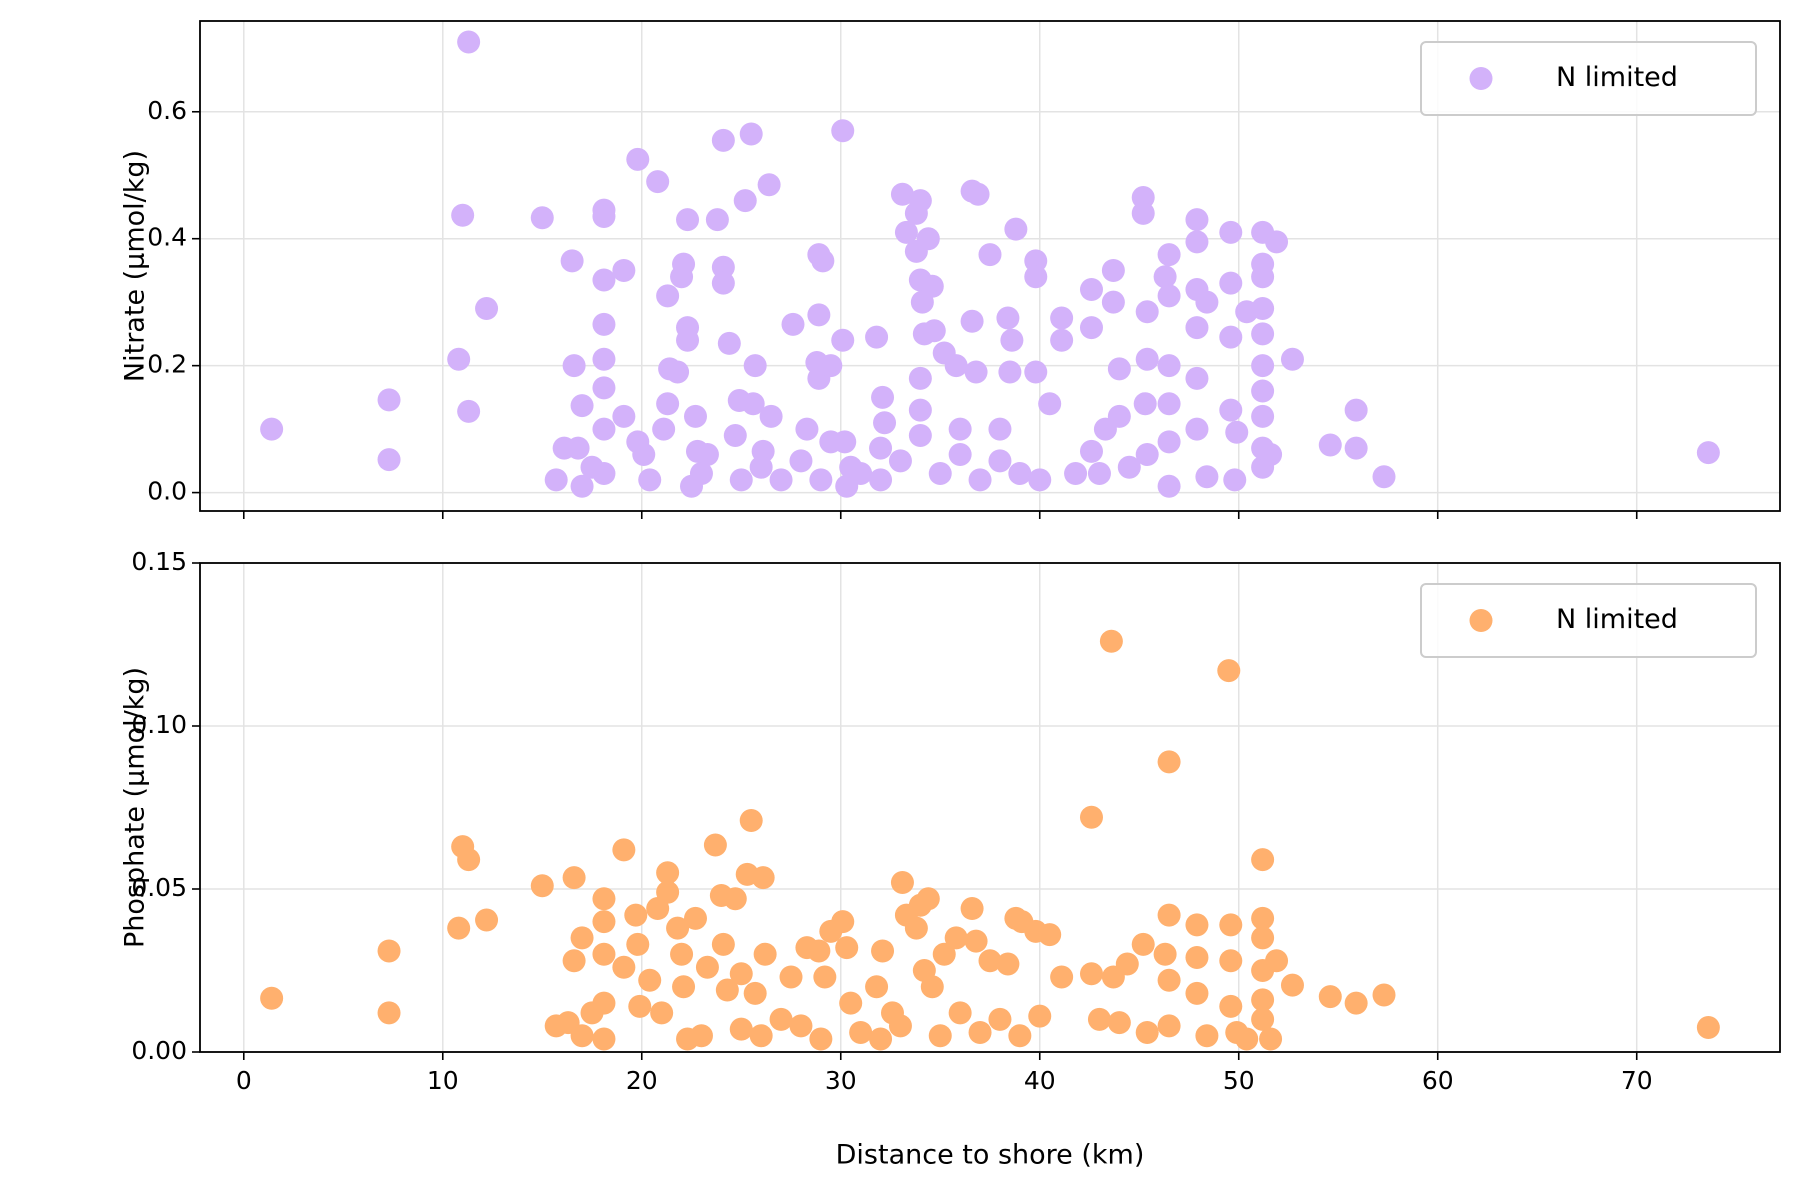 Image resolution: width=1800 pixels, height=1200 pixels. Describe the element at coordinates (1637, 1080) in the screenshot. I see `x-tick-label: 70` at that location.